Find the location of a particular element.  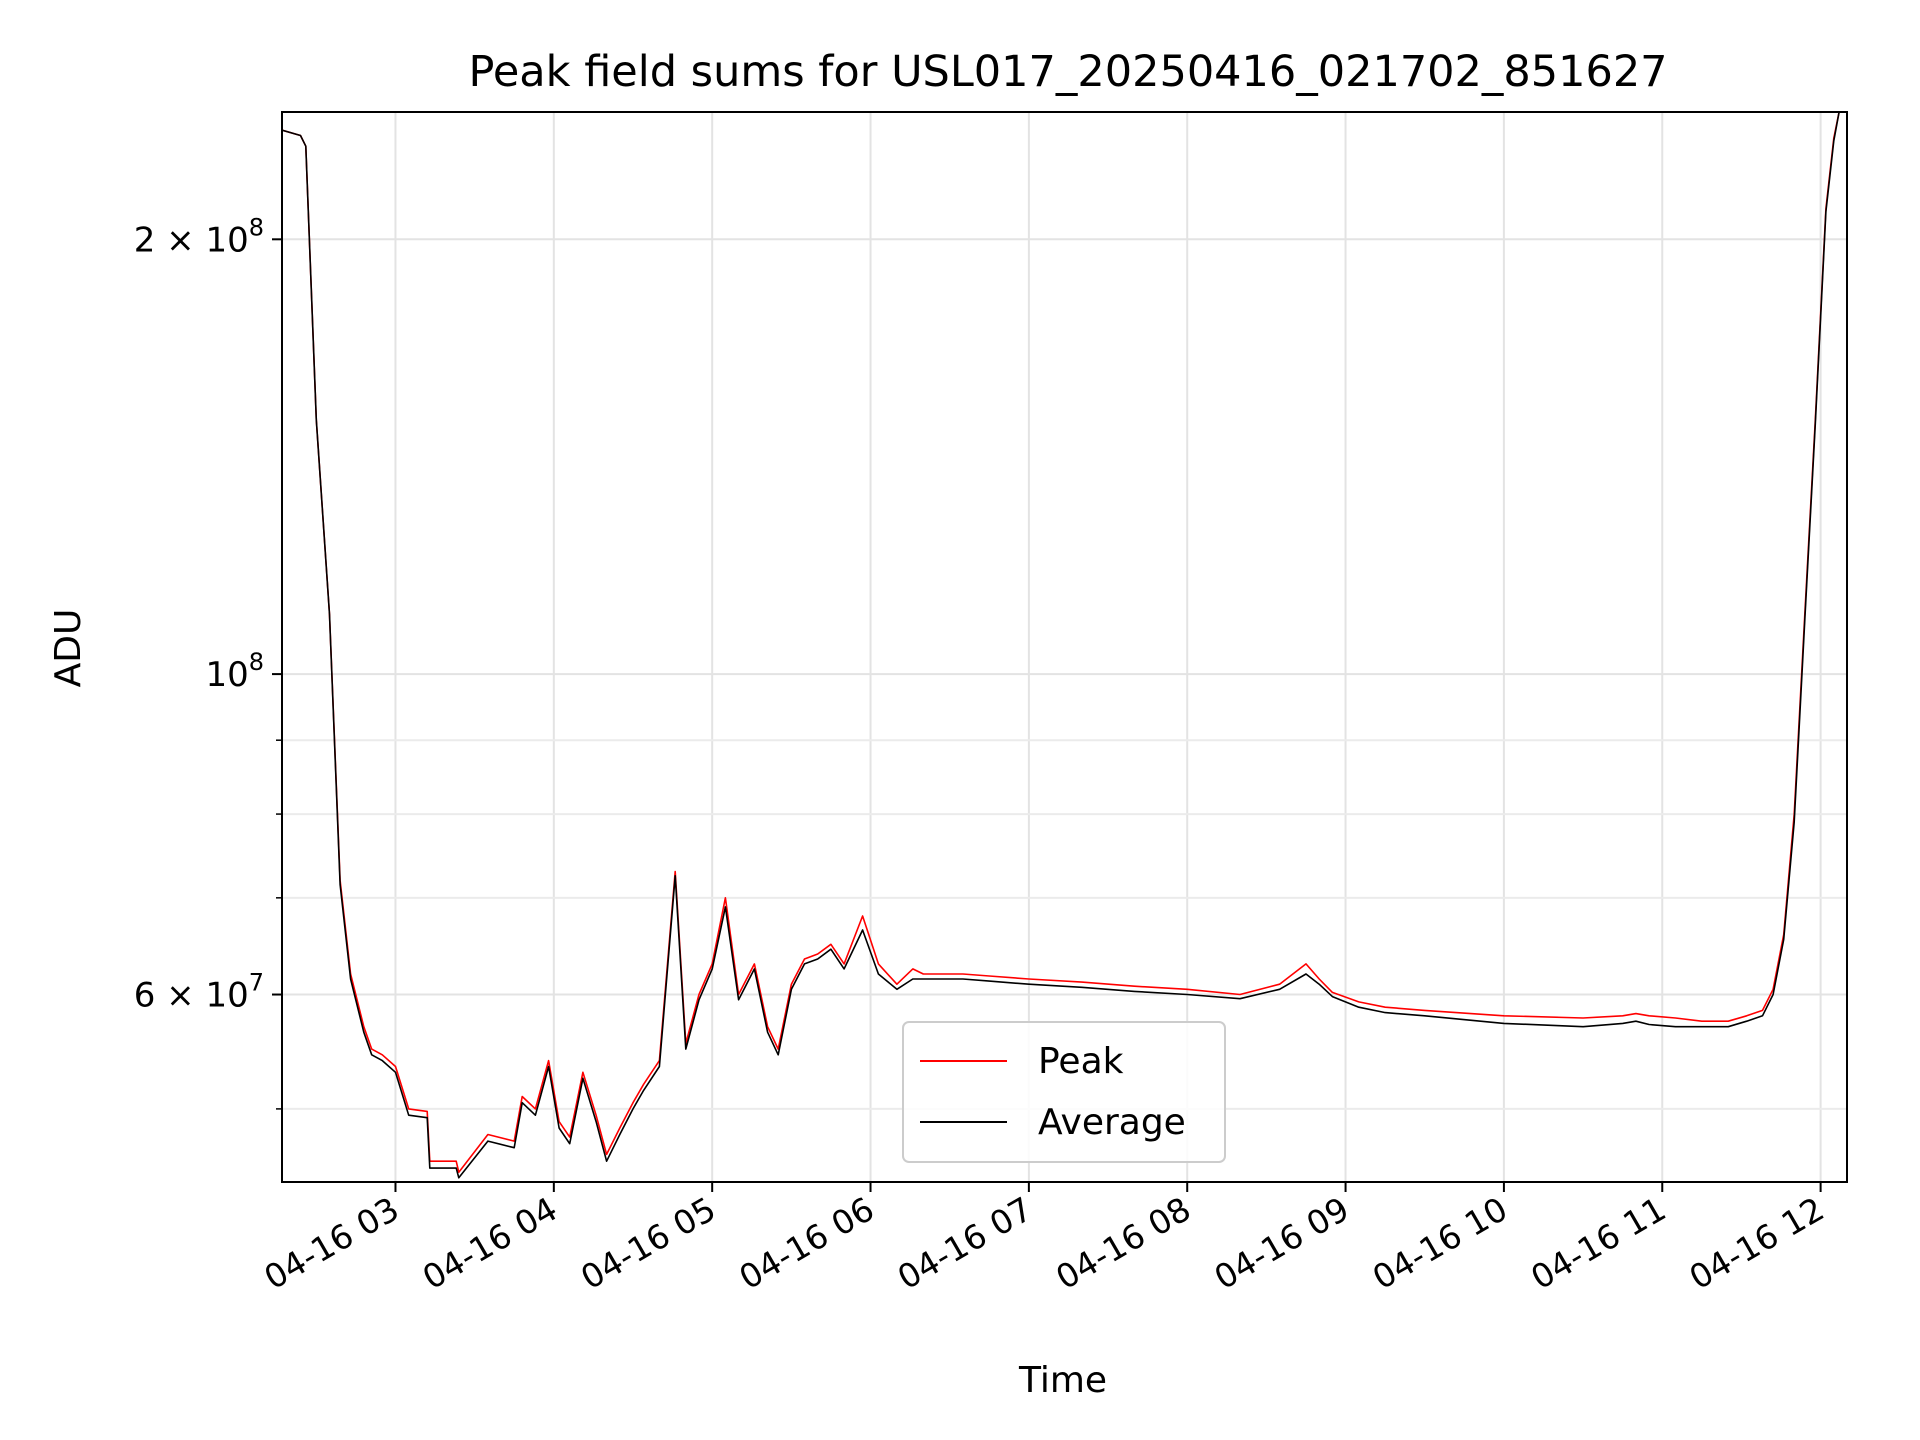

y-tick-label-base: 2 × 10 is located at coordinates (191, 240).